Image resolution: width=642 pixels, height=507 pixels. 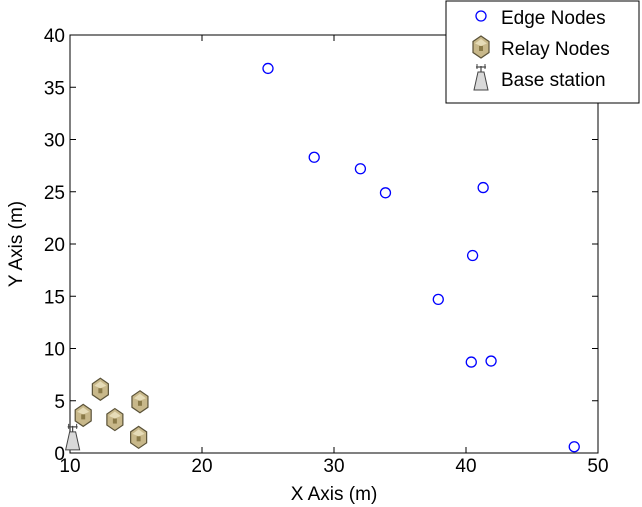 I want to click on y-tick-label: 30, so click(x=54, y=141).